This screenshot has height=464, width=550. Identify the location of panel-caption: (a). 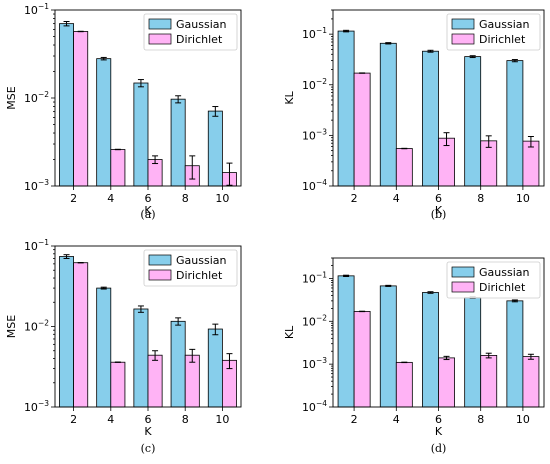
(147, 214).